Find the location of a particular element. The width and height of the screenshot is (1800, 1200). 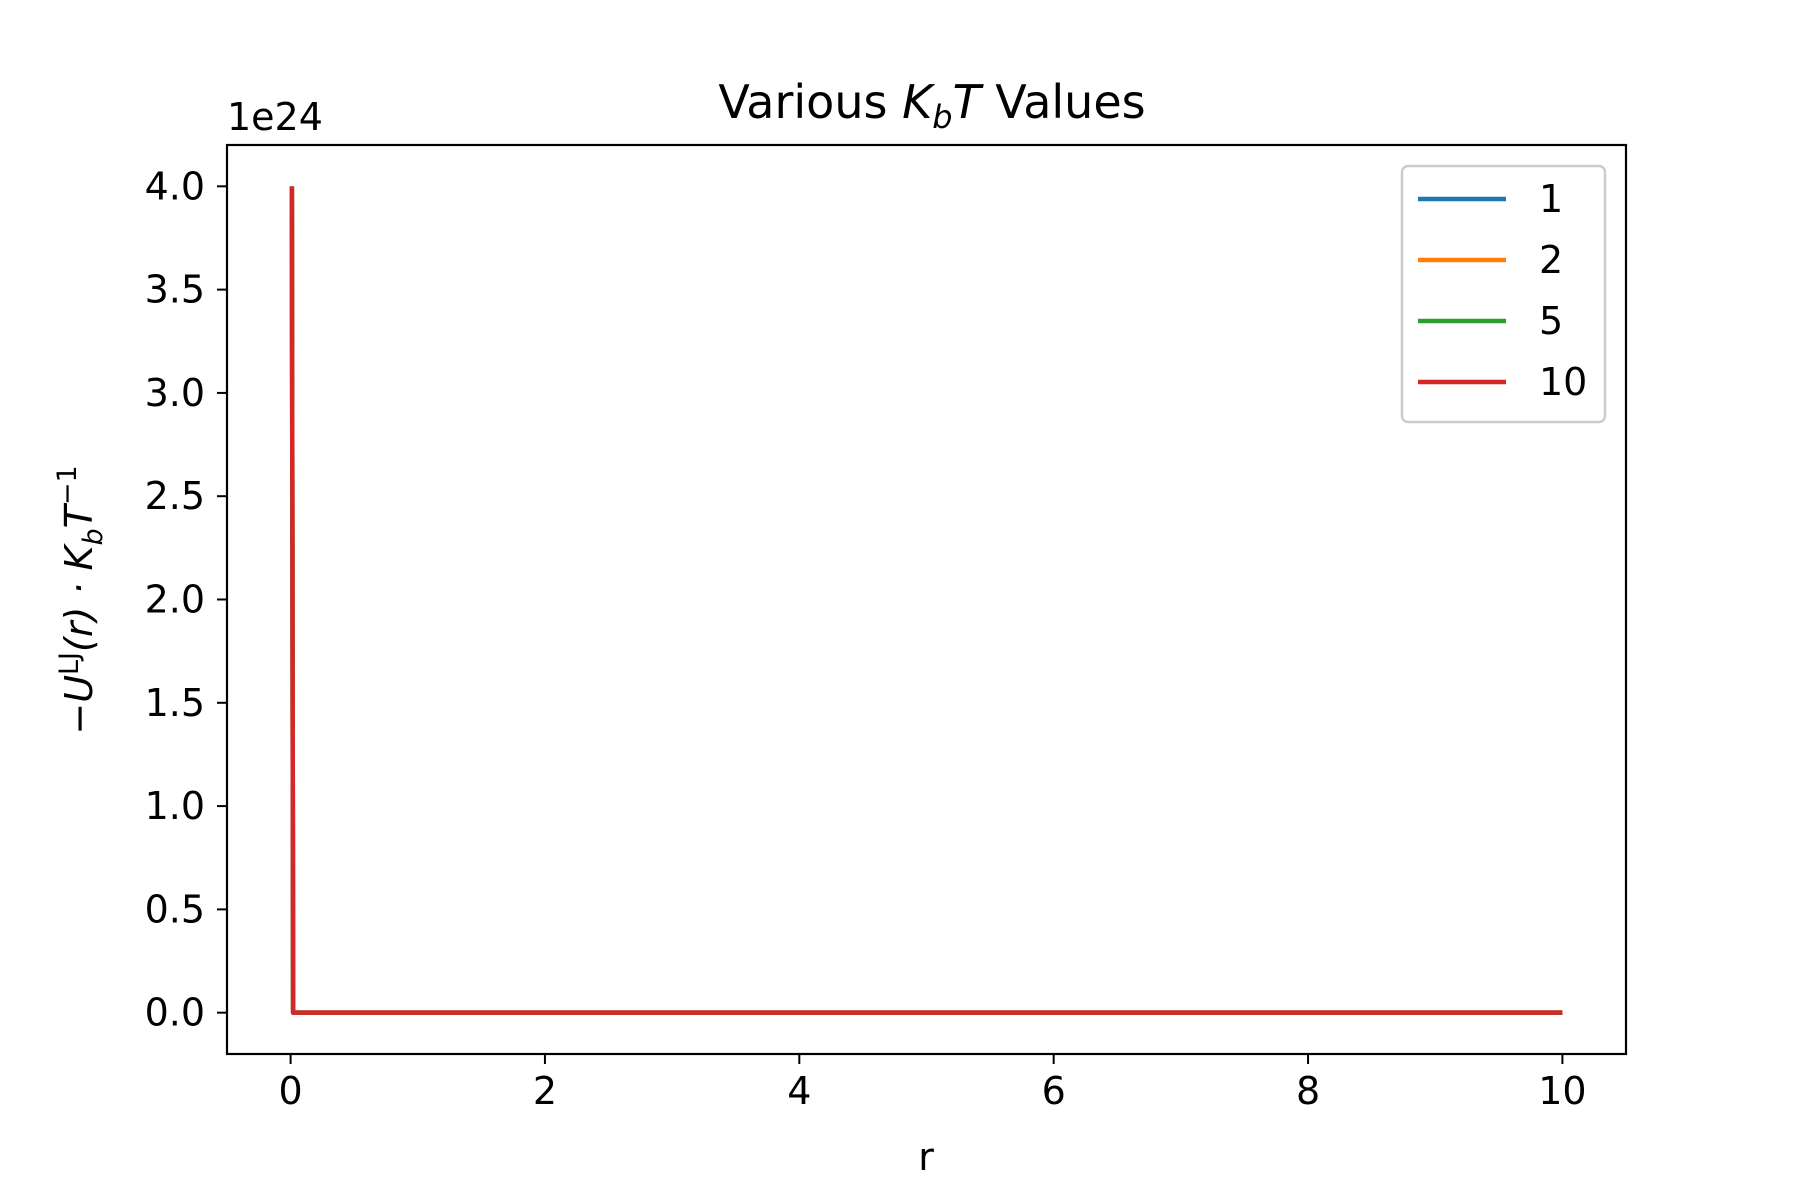

y-tick-label: 4.0 is located at coordinates (175, 186).